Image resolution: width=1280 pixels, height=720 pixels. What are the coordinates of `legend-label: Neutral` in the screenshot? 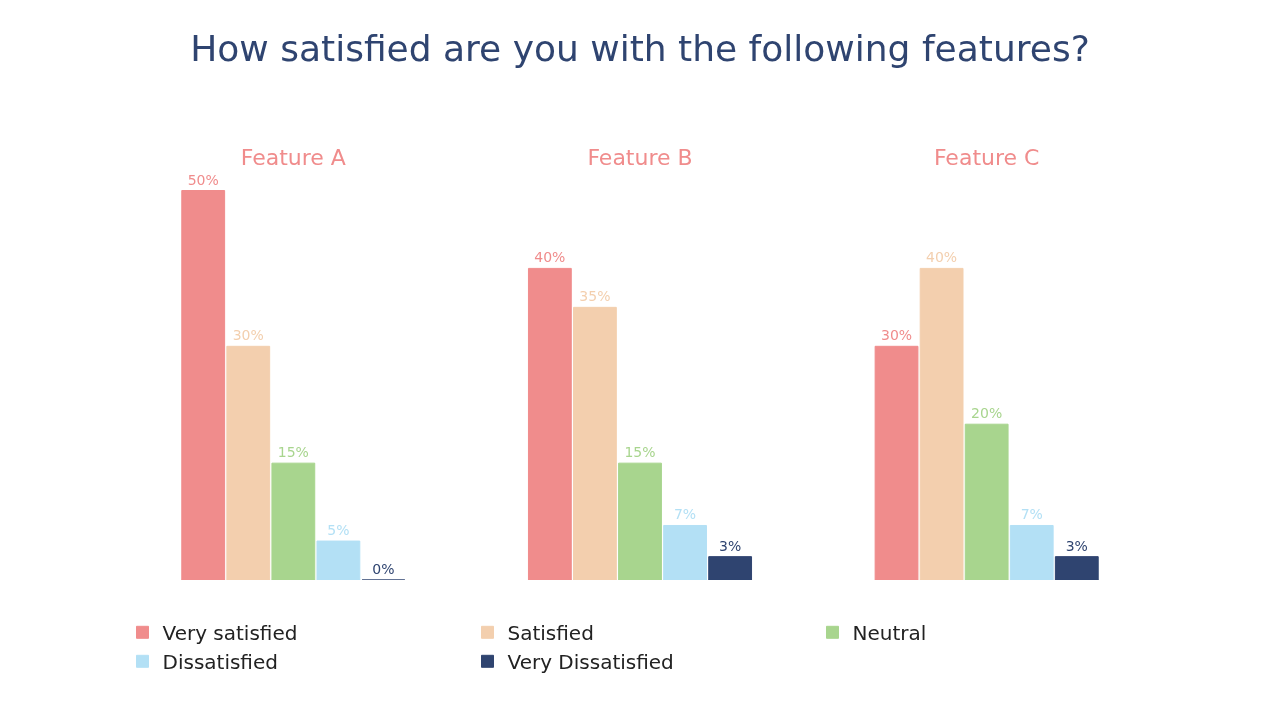 It's located at (889, 633).